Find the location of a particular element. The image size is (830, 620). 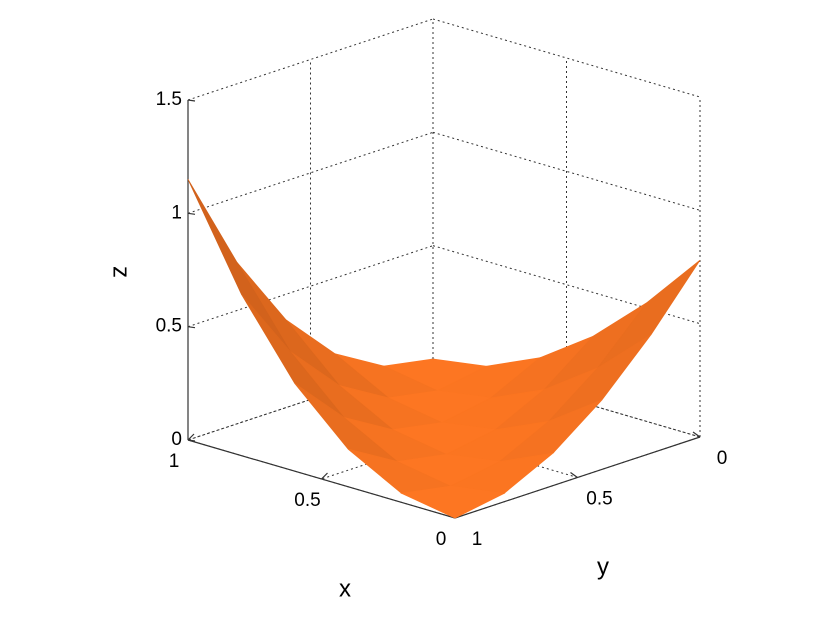

y-tick-label: 1 is located at coordinates (477, 539).